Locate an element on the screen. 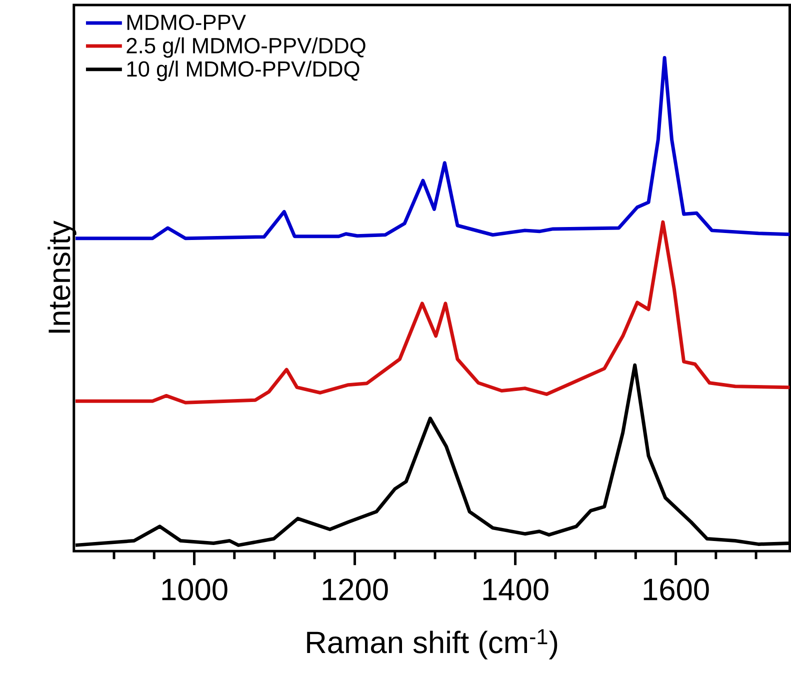 This screenshot has height=699, width=791. x-tick-label: 1600 is located at coordinates (676, 589).